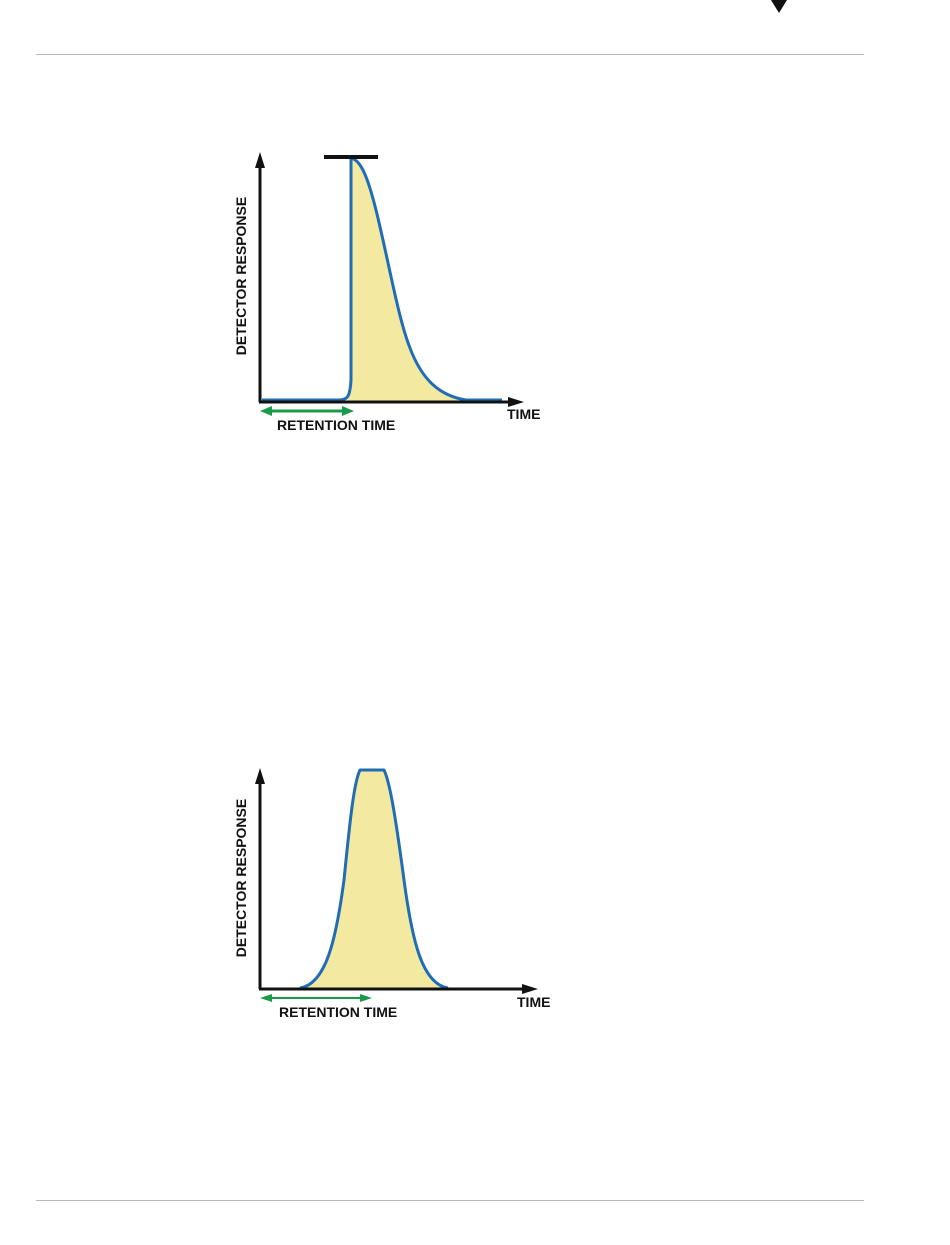 The height and width of the screenshot is (1245, 950). Describe the element at coordinates (779, 6) in the screenshot. I see `page-corner-mark` at that location.